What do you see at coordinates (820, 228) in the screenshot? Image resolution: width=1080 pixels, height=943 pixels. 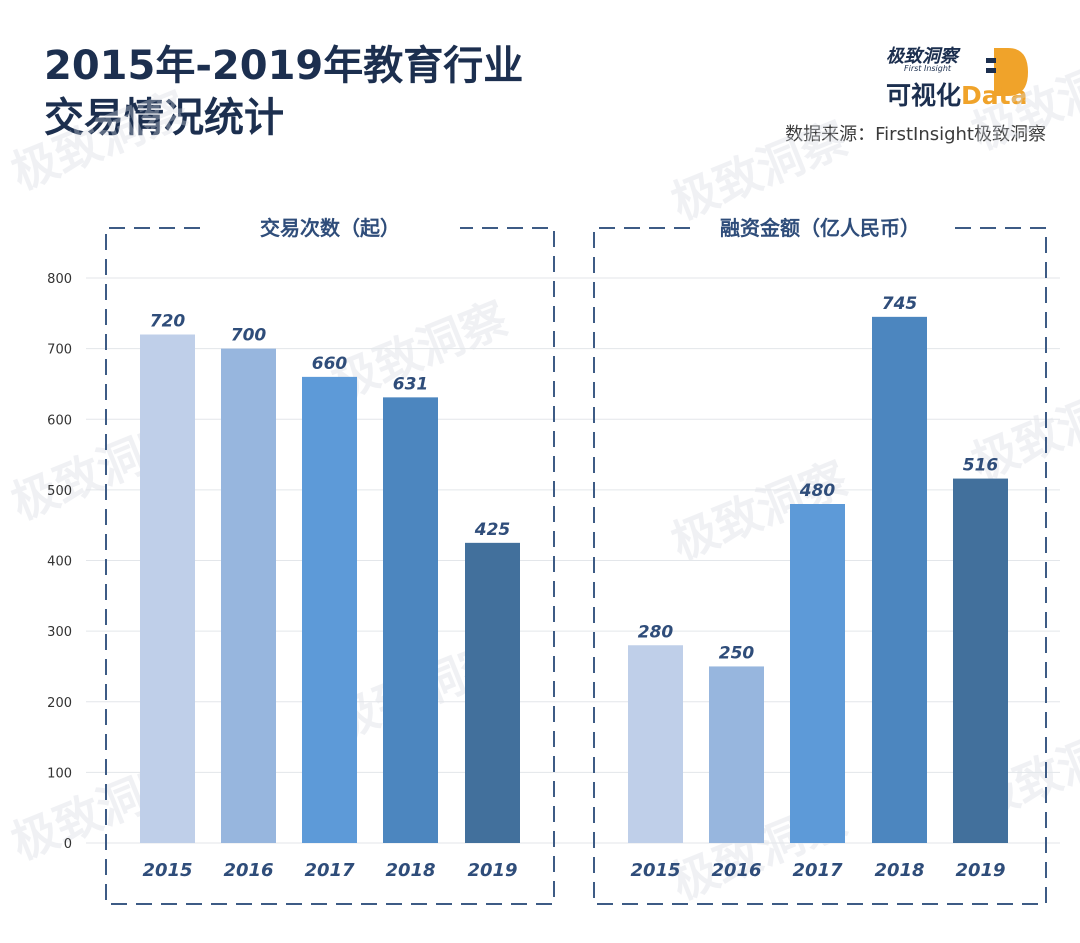 I see `panel-title: 融资金额（亿人民币）` at bounding box center [820, 228].